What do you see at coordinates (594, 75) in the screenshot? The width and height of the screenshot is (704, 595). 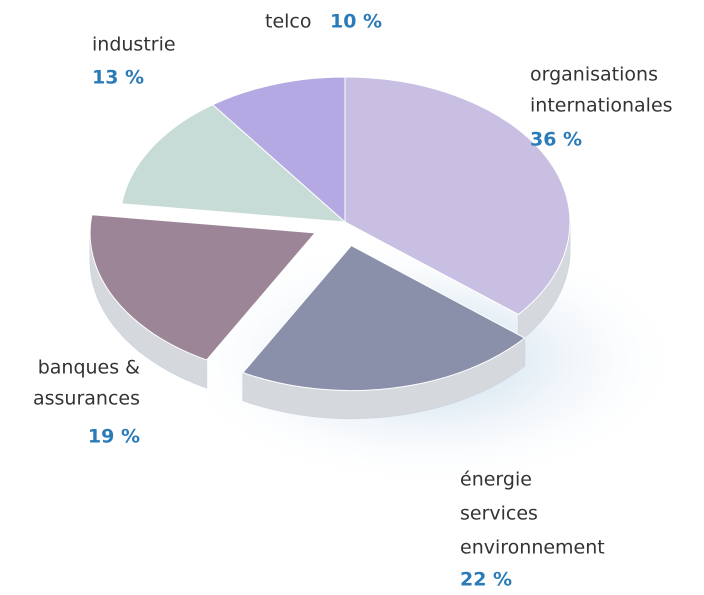 I see `category-label: organisations` at bounding box center [594, 75].